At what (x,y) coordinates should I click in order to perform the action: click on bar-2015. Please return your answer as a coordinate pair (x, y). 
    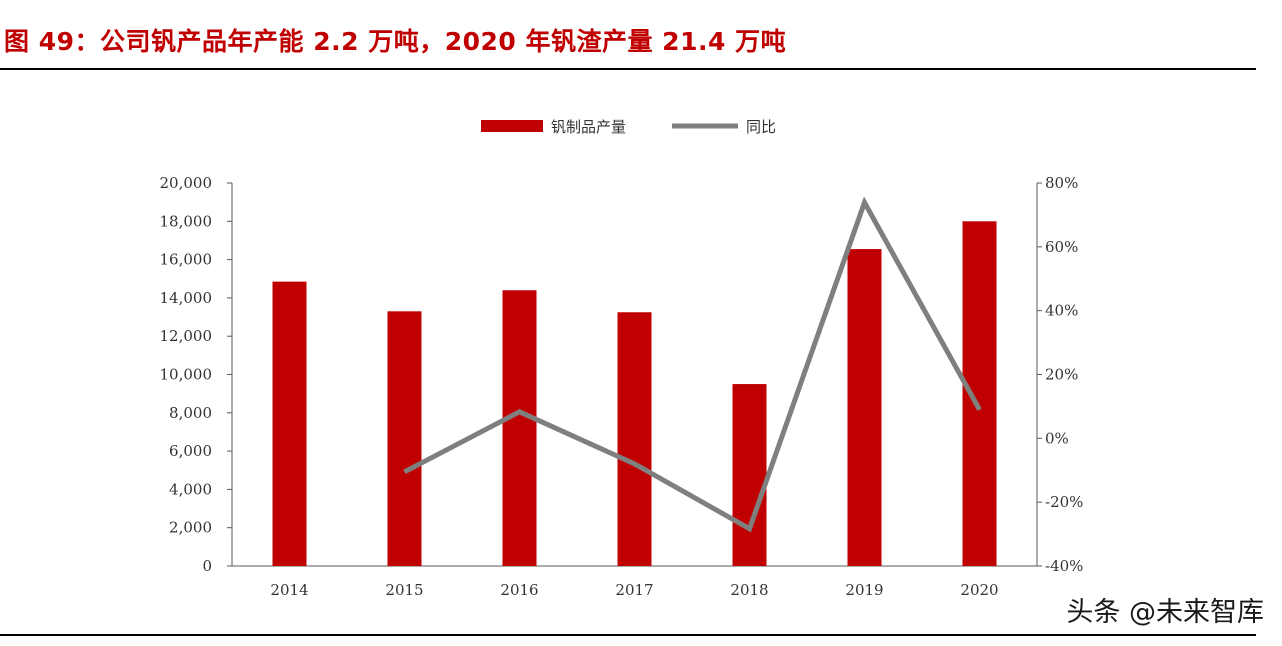
    Looking at the image, I should click on (404, 438).